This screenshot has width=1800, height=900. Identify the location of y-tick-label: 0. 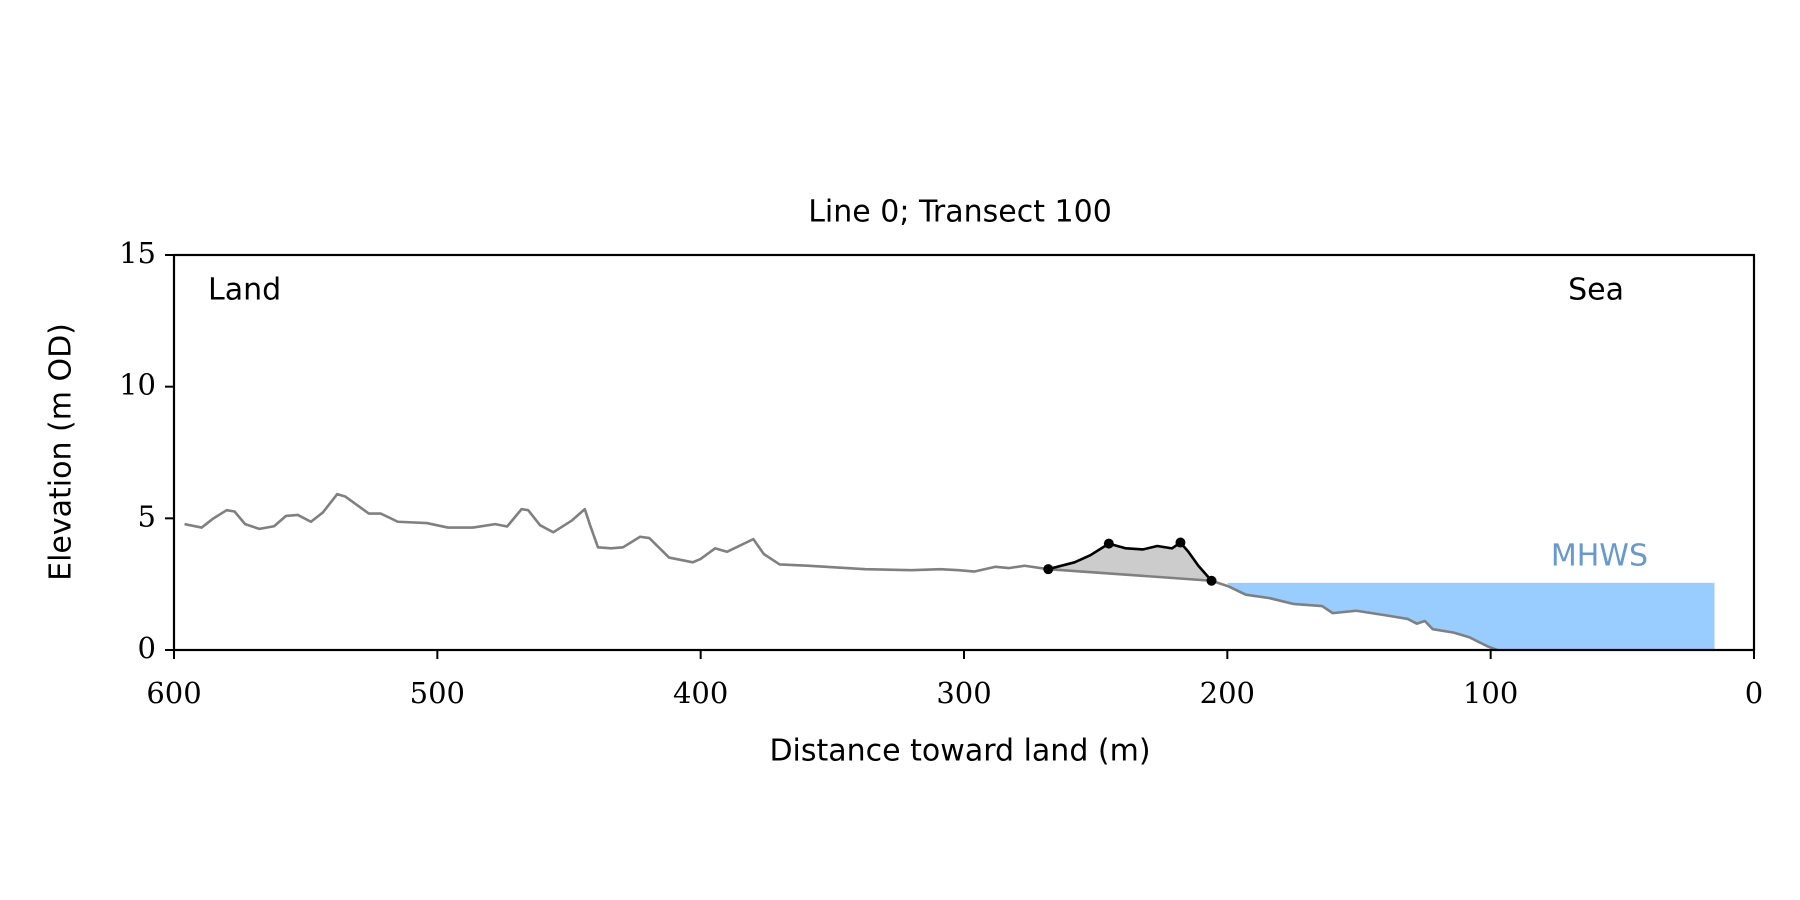
(147, 648).